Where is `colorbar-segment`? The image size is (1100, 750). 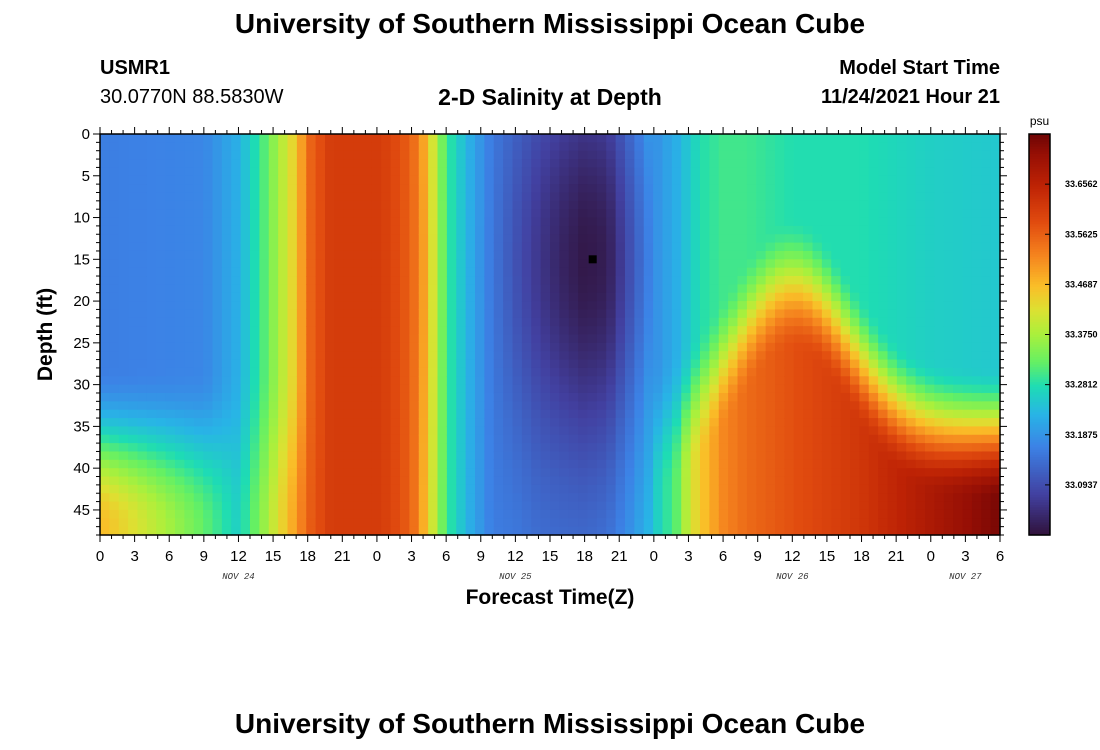 colorbar-segment is located at coordinates (1039, 313).